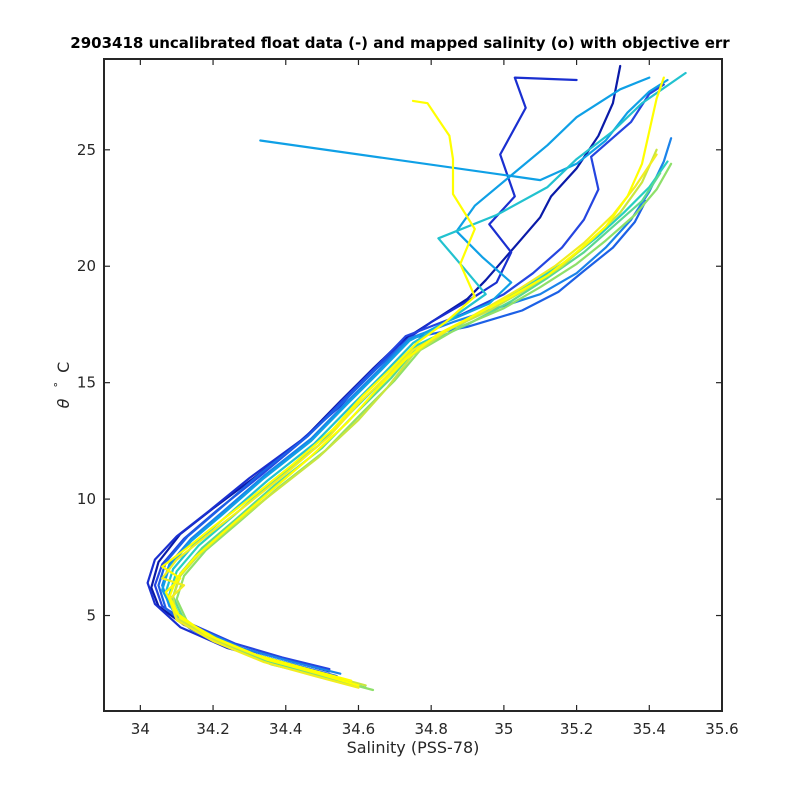 This screenshot has height=800, width=800. What do you see at coordinates (649, 729) in the screenshot?
I see `x-tick-label-7: 35.4` at bounding box center [649, 729].